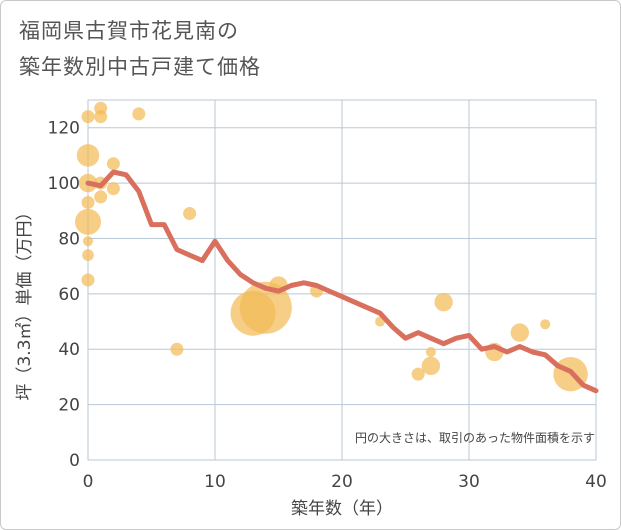 Image resolution: width=621 pixels, height=530 pixels. Describe the element at coordinates (25, 301) in the screenshot. I see `y-axis-label: 坪（3.3㎡）単価（万円）` at that location.